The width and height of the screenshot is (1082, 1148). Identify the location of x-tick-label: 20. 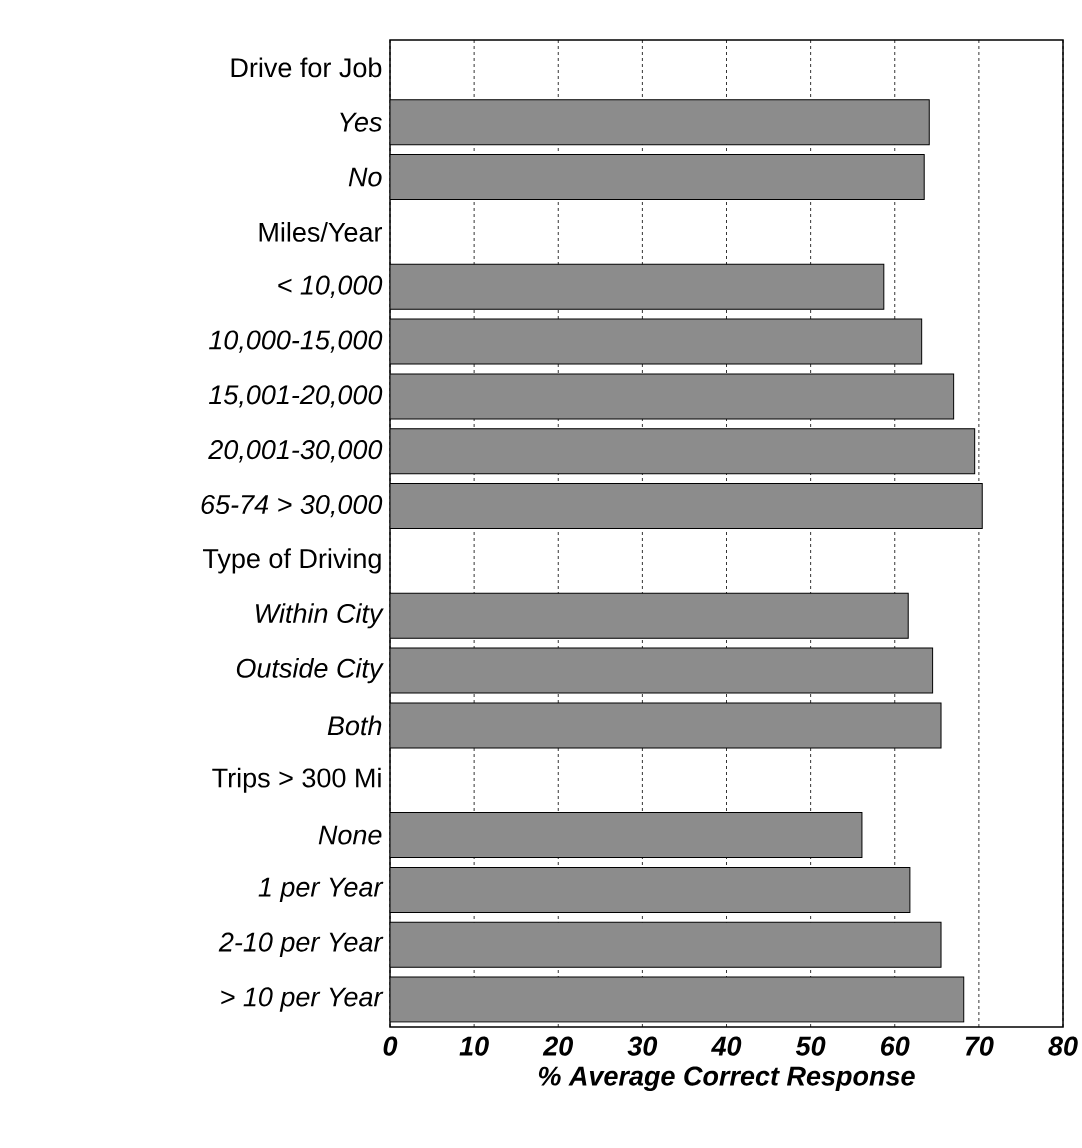
(558, 1046).